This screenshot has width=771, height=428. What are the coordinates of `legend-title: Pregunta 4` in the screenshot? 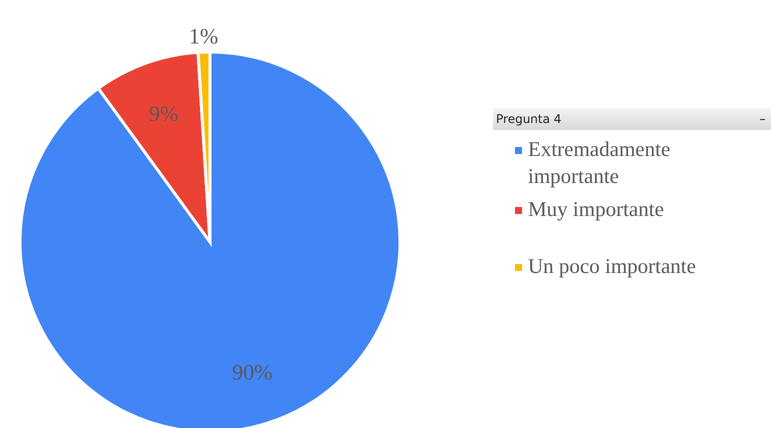 It's located at (529, 119).